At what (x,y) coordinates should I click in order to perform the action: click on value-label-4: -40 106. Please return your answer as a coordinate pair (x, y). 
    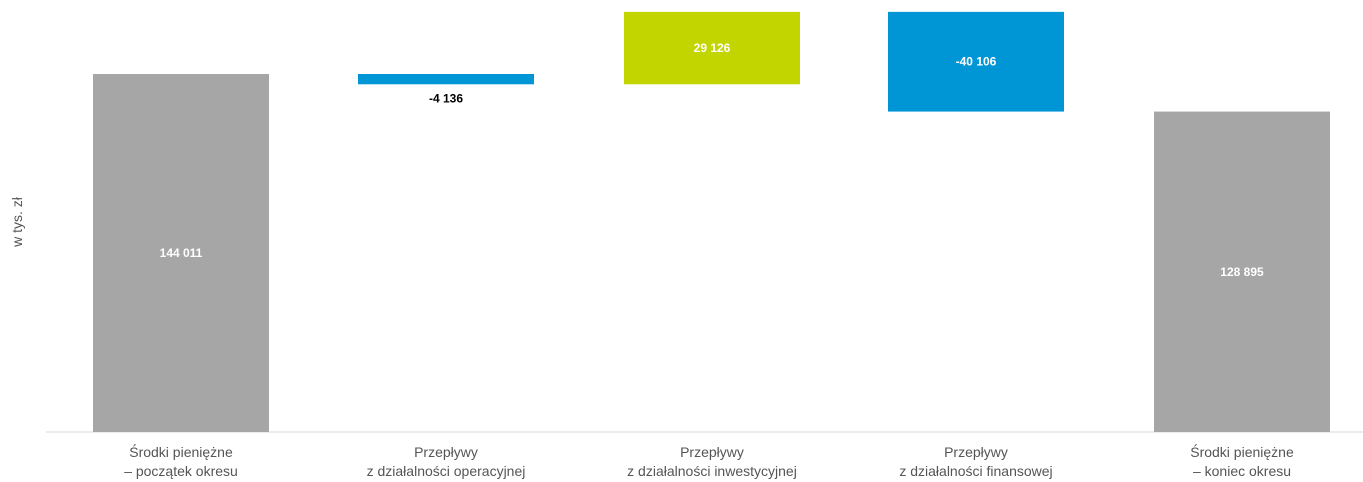
    Looking at the image, I should click on (976, 62).